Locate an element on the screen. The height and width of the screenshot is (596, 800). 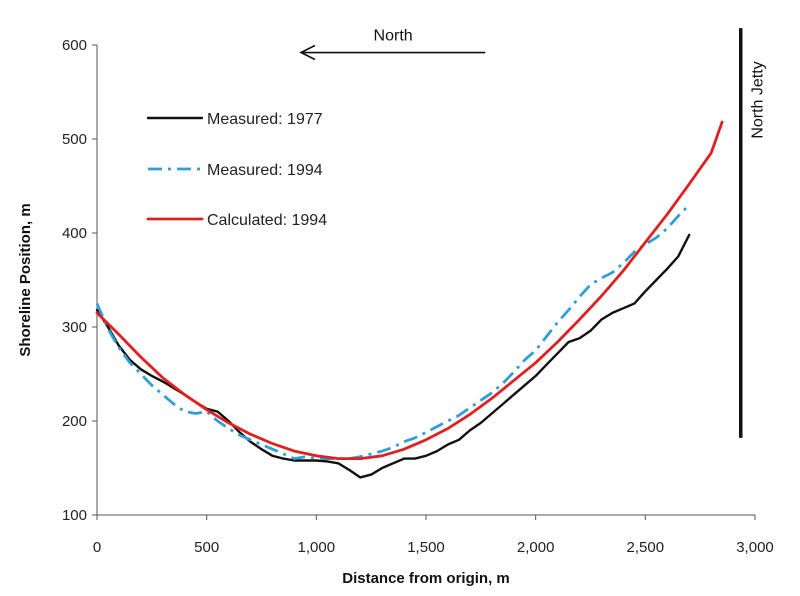
x-tick-label: 0 is located at coordinates (97, 547).